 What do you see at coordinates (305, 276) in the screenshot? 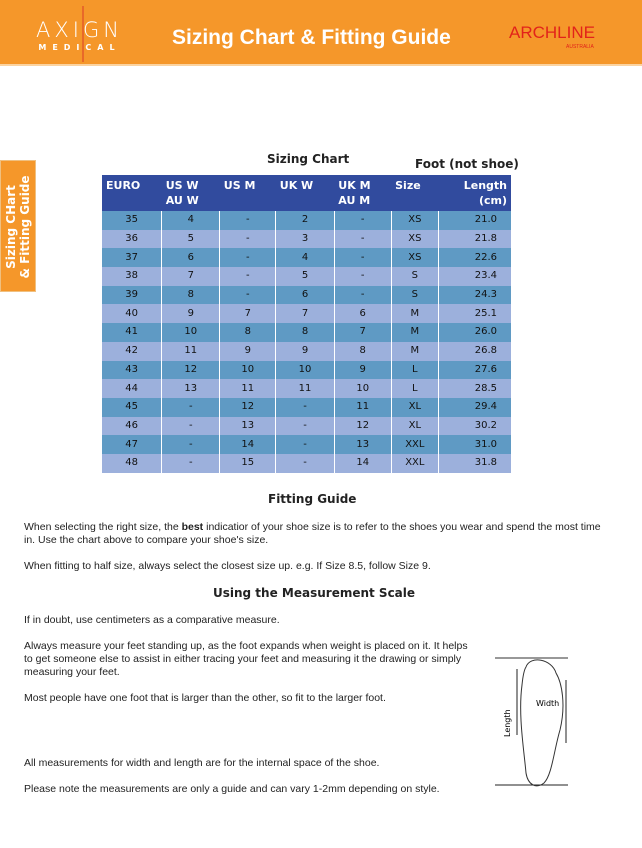
I see `table-cell: 5` at bounding box center [305, 276].